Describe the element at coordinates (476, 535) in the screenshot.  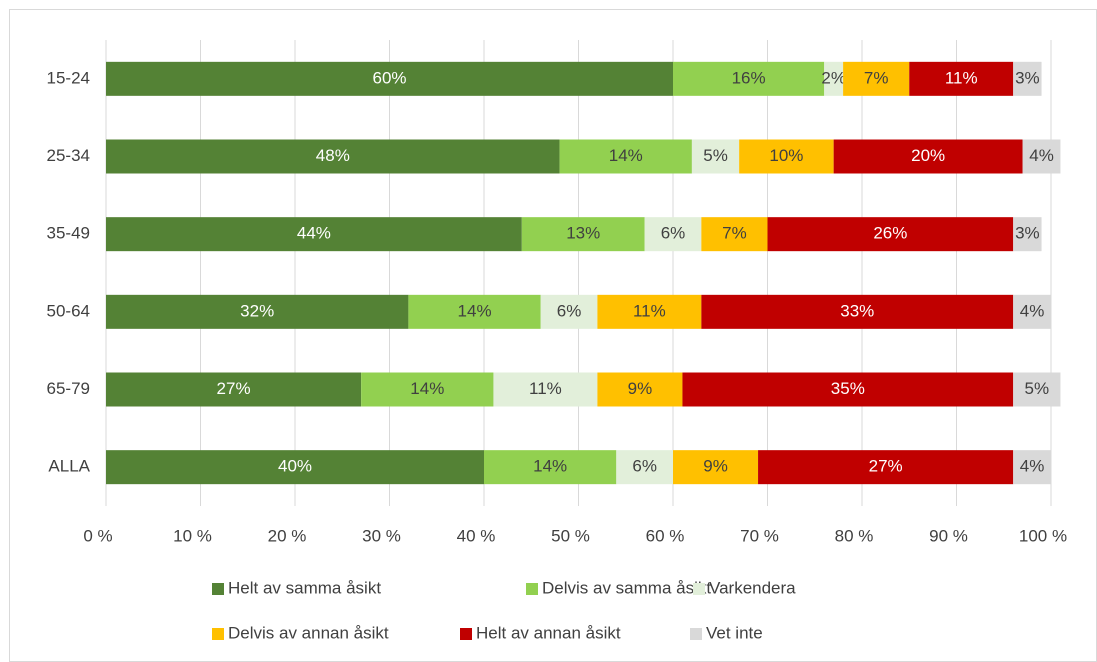
I see `x-tick-label: 40 %` at that location.